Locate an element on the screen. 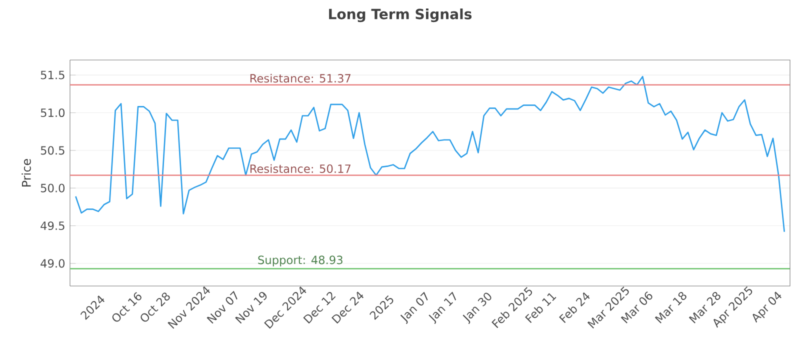 The width and height of the screenshot is (800, 350). y-tick-label: 49.0 is located at coordinates (52, 263).